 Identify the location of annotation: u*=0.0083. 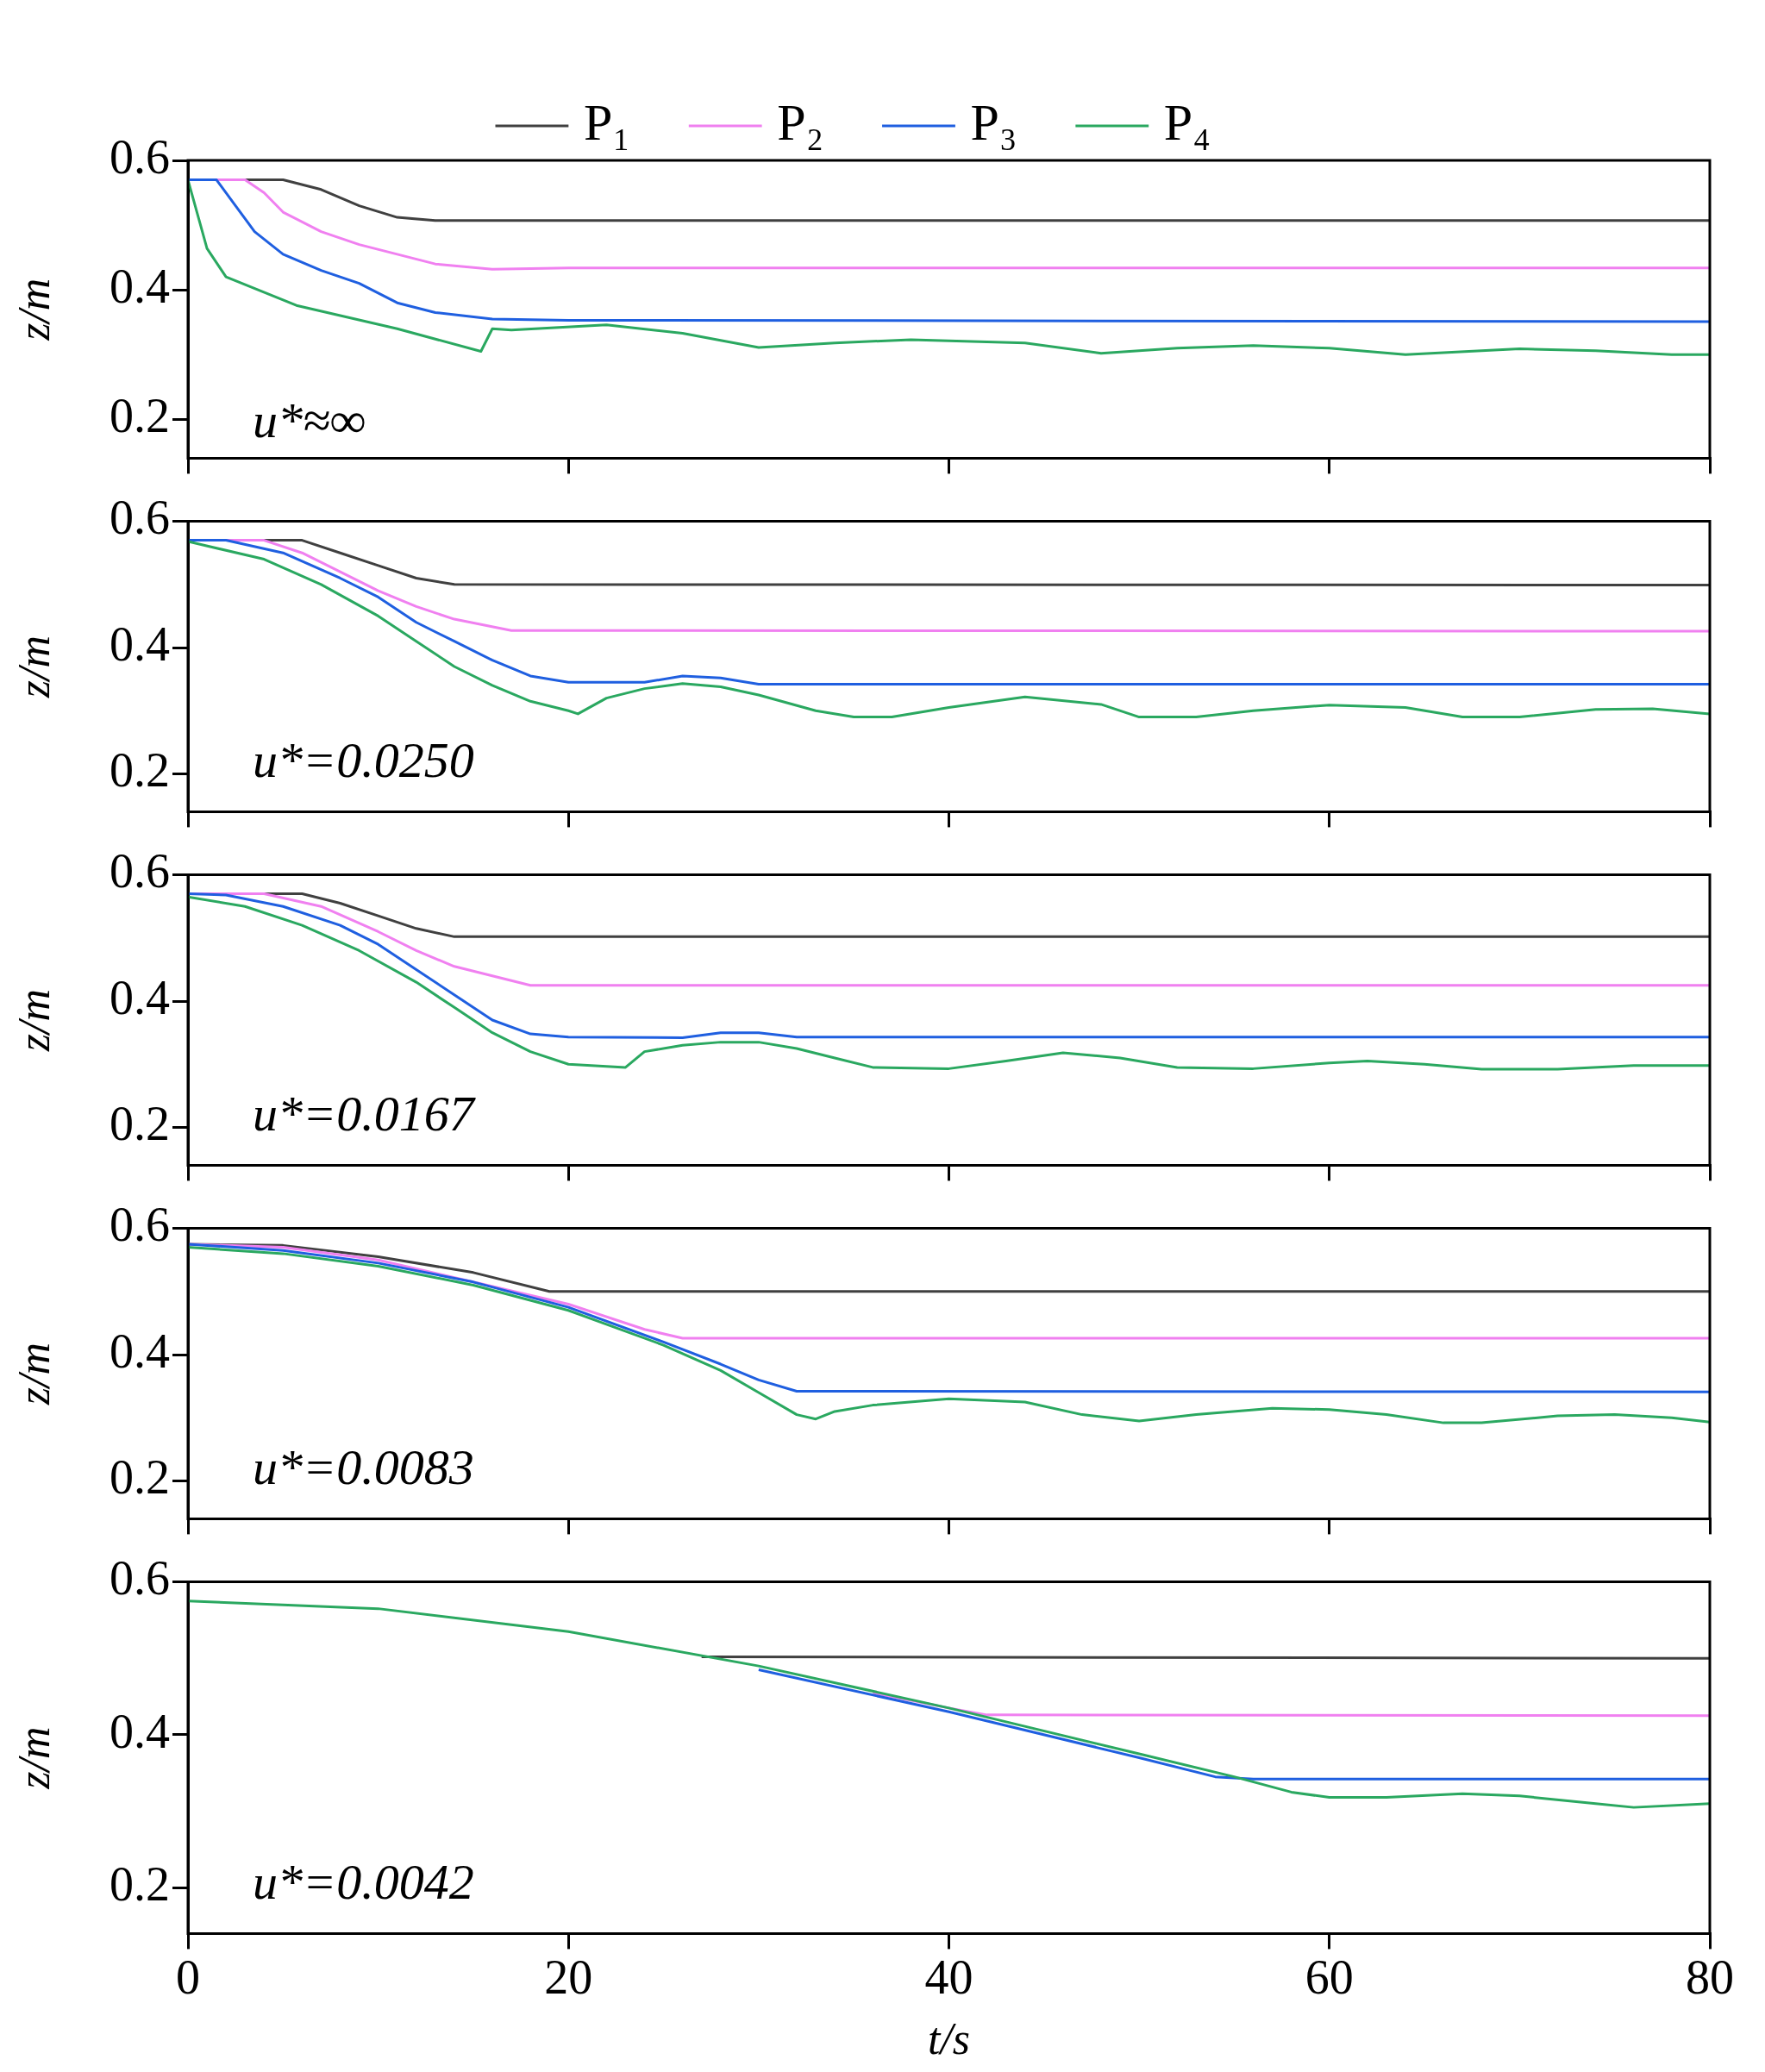
(363, 1467).